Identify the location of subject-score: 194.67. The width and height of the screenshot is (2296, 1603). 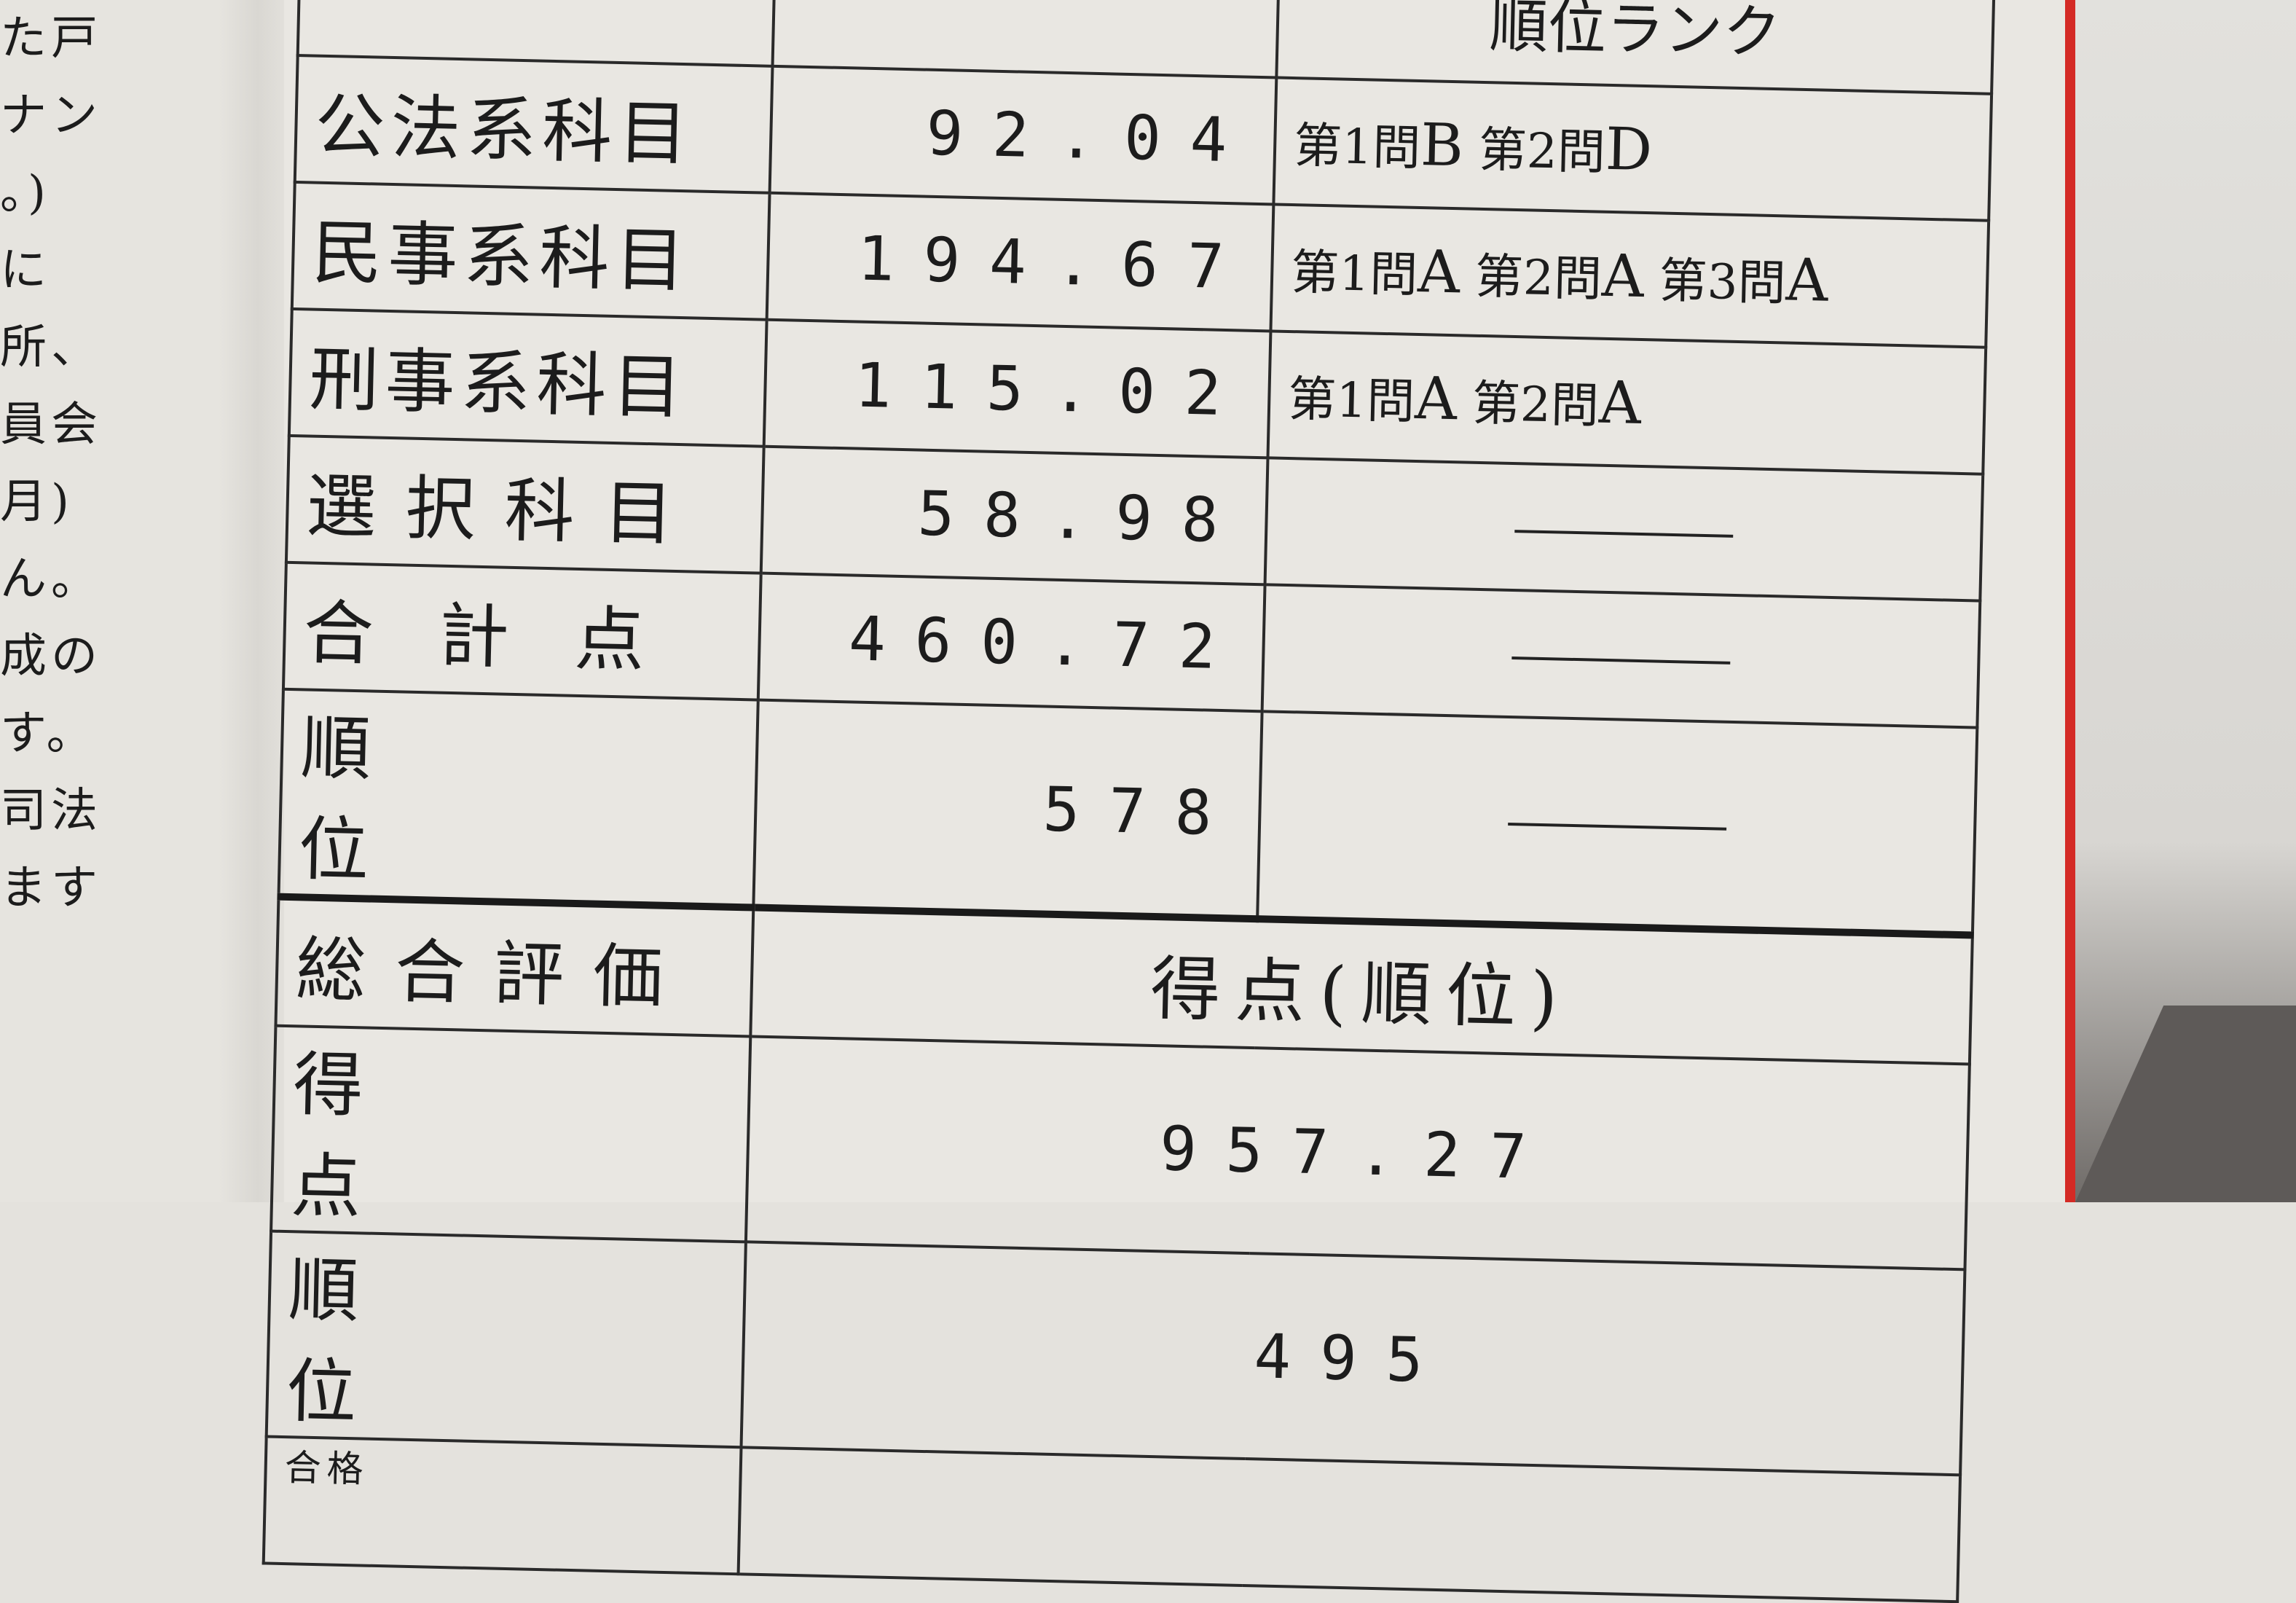
(1020, 262).